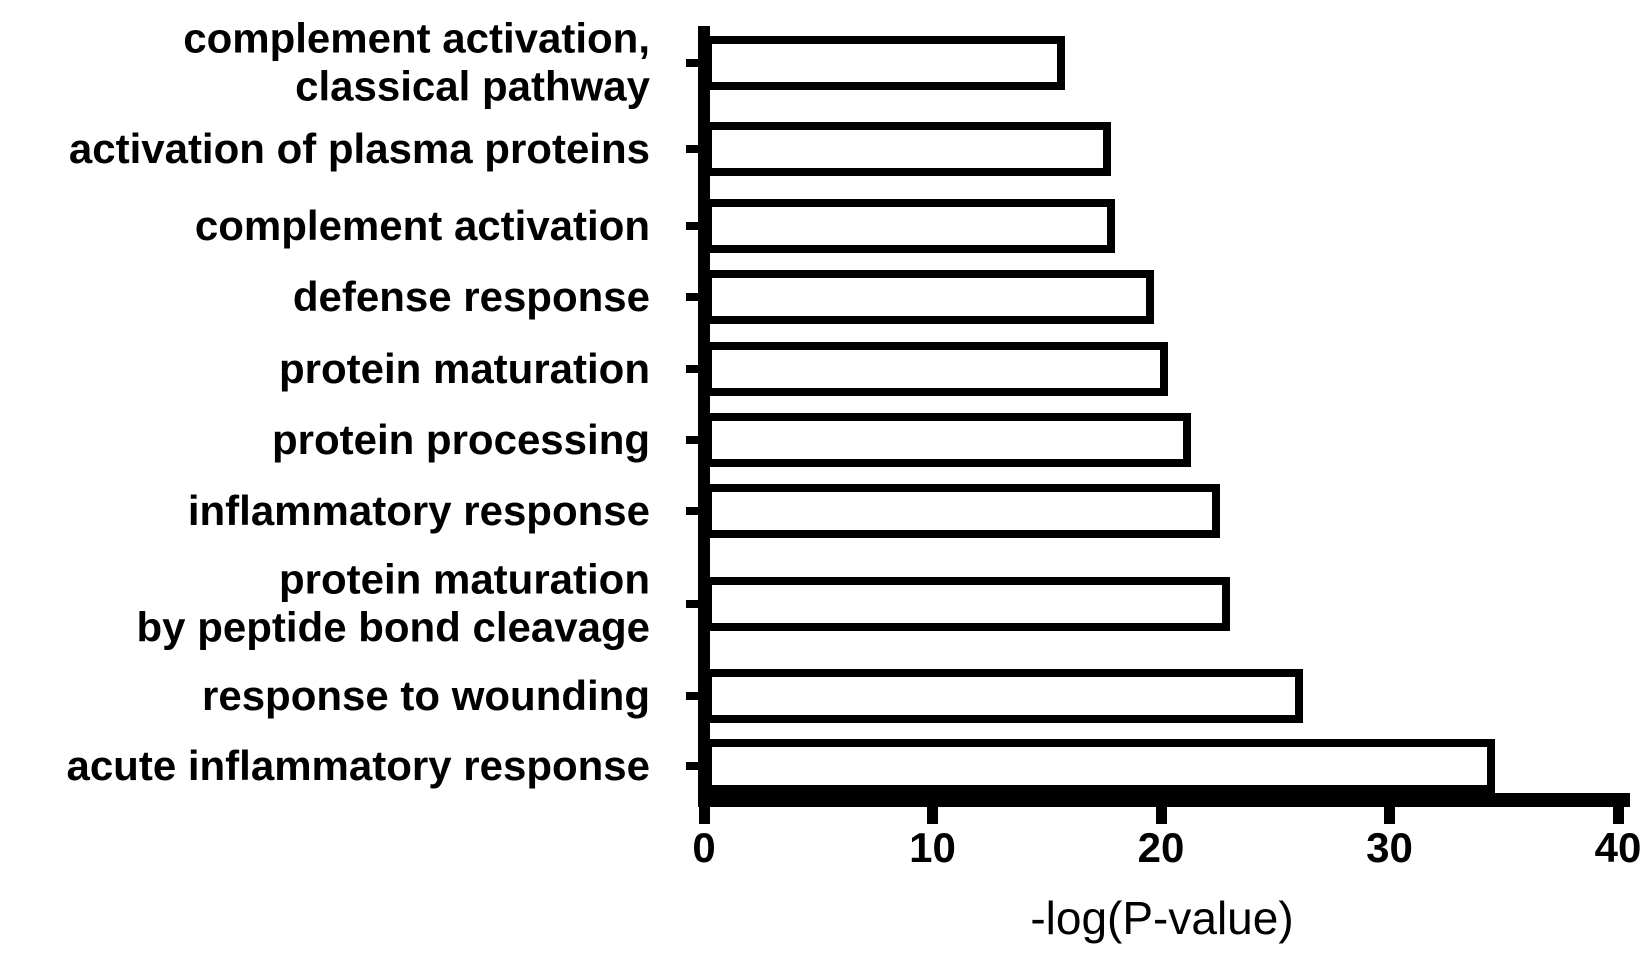  What do you see at coordinates (1164, 800) in the screenshot?
I see `x-axis-line` at bounding box center [1164, 800].